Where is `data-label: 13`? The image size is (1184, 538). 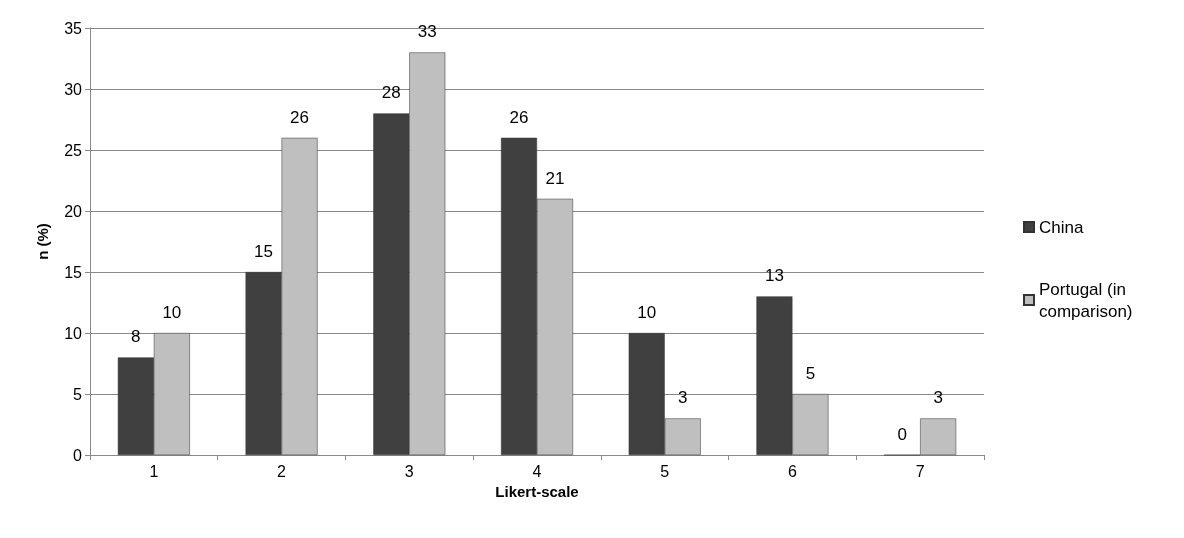
data-label: 13 is located at coordinates (774, 276).